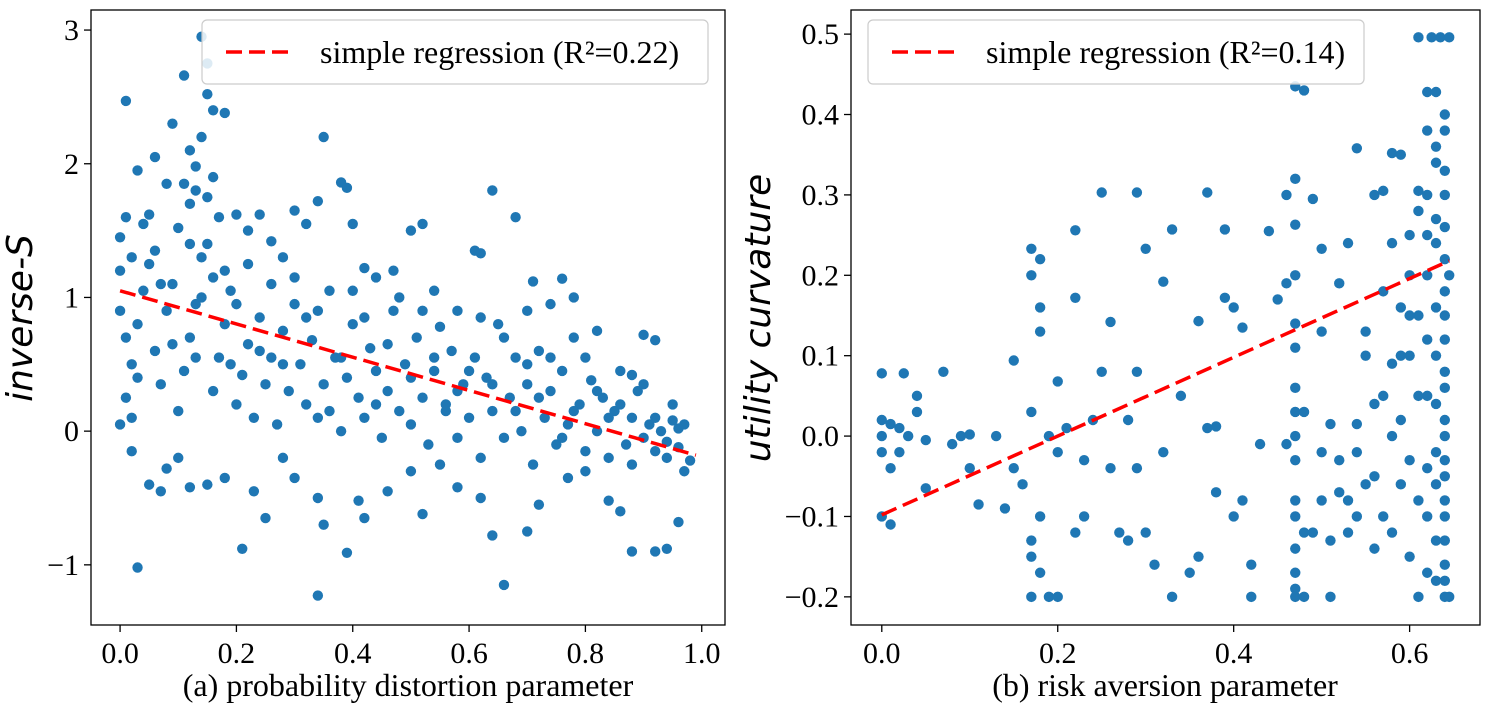  What do you see at coordinates (71, 297) in the screenshot?
I see `y-tick-label: 1` at bounding box center [71, 297].